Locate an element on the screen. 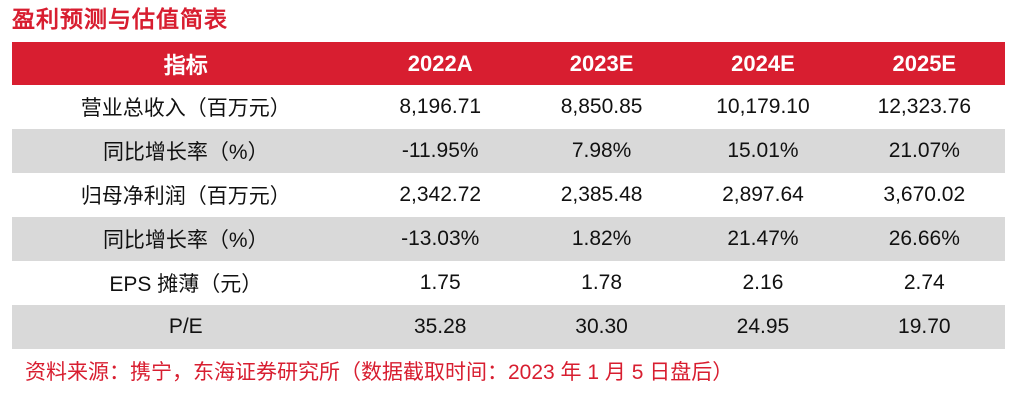  source-note: 资料来源：携宁，东海证券研究所（数据截取时间：2023 年 1 月 5 日盘后） is located at coordinates (379, 372).